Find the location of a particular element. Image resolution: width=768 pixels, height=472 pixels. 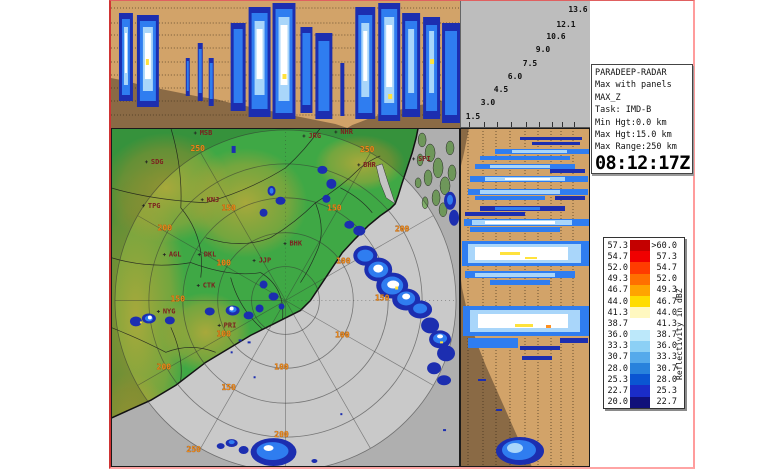

legend-value-low: 25.3 is located at coordinates (617, 379).